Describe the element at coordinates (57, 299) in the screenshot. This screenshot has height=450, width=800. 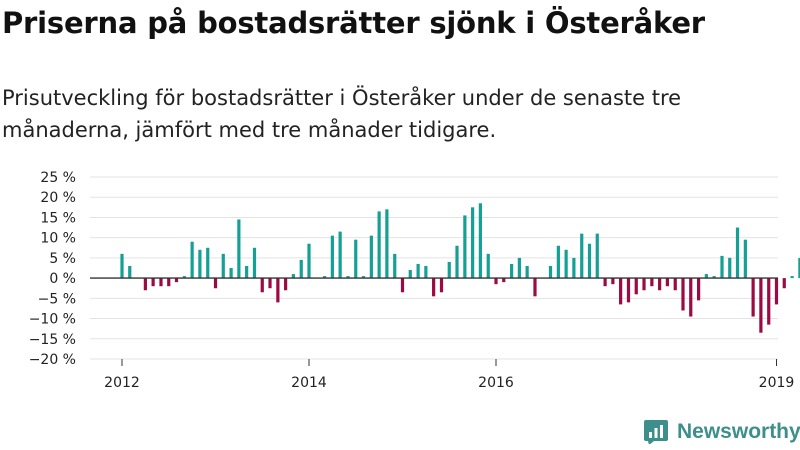
I see `y-tick-label: −5 %` at that location.